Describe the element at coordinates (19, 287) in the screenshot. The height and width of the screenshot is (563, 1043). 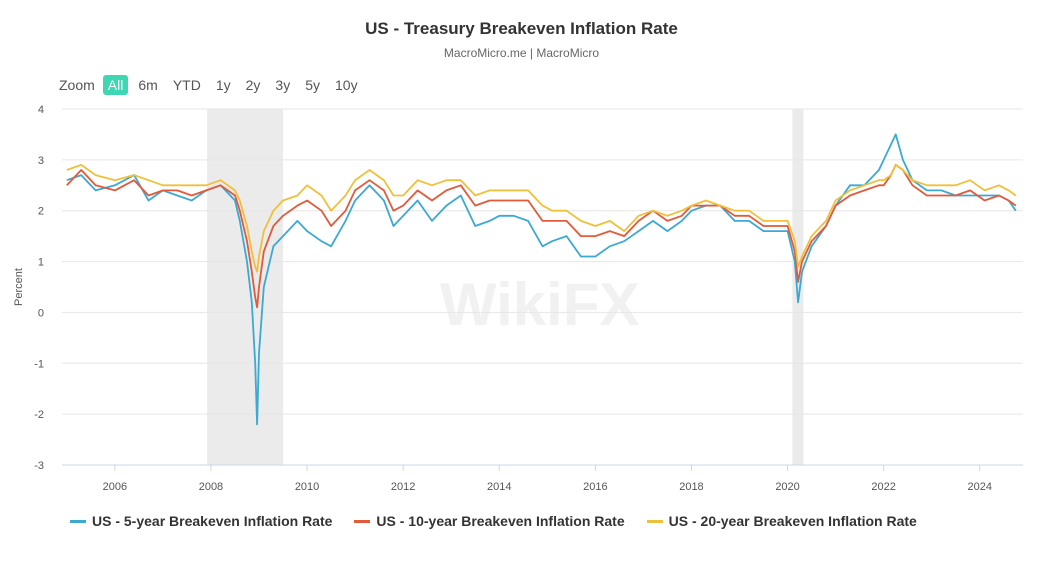
I see `y-axis-label: Percent` at that location.